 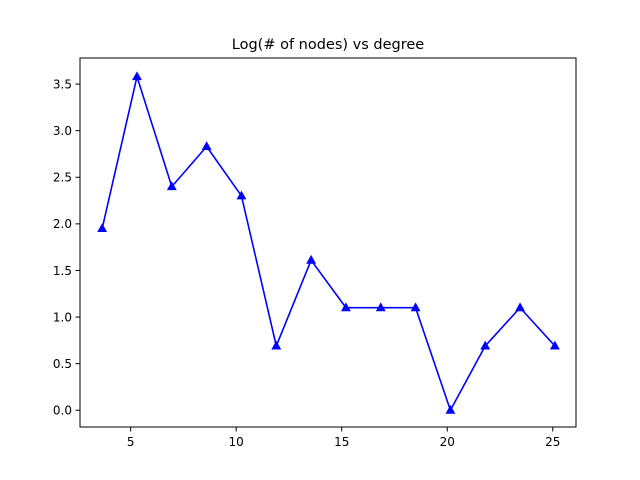 I want to click on y-tick-label: 1.5, so click(x=62, y=271).